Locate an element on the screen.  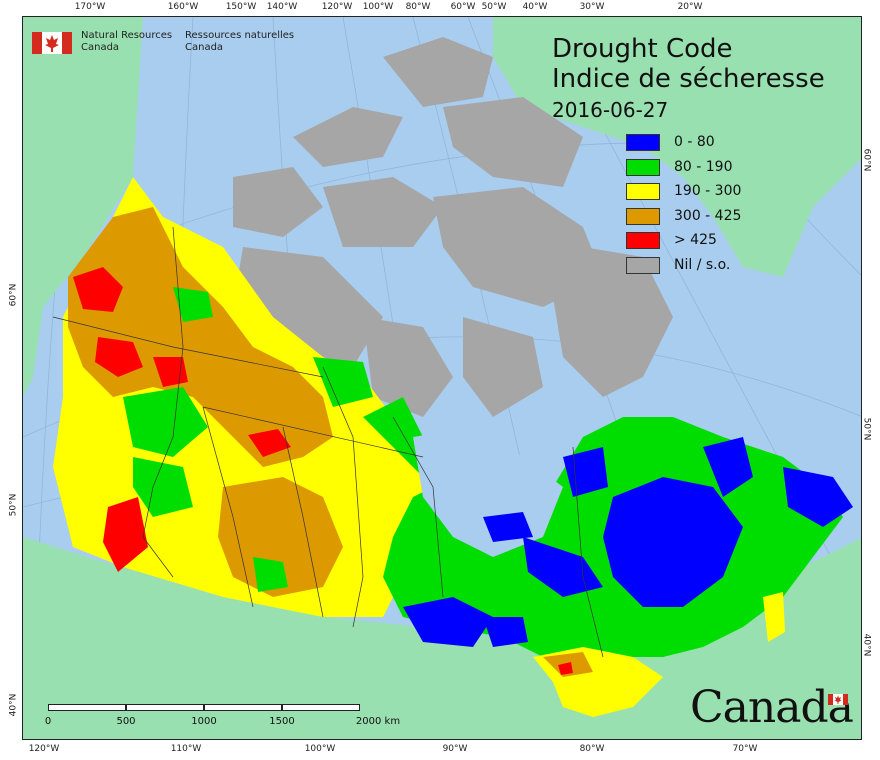
wordmark-flag-icon is located at coordinates (838, 699).